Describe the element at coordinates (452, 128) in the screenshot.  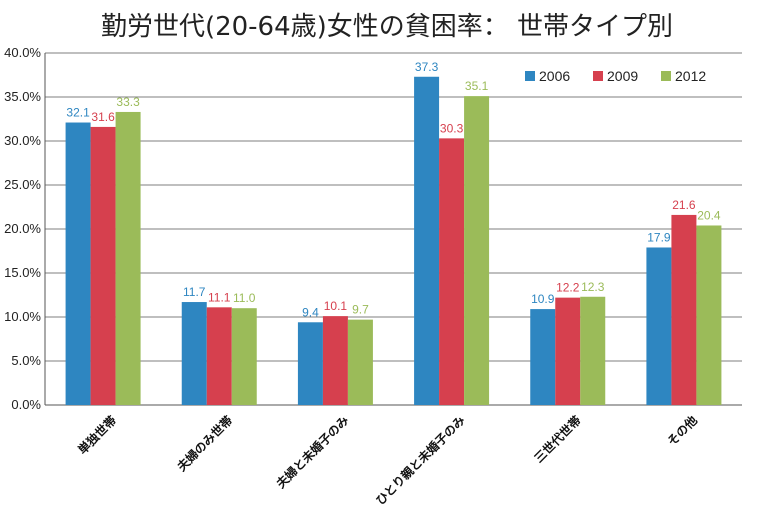
I see `data-label: 30.3` at that location.